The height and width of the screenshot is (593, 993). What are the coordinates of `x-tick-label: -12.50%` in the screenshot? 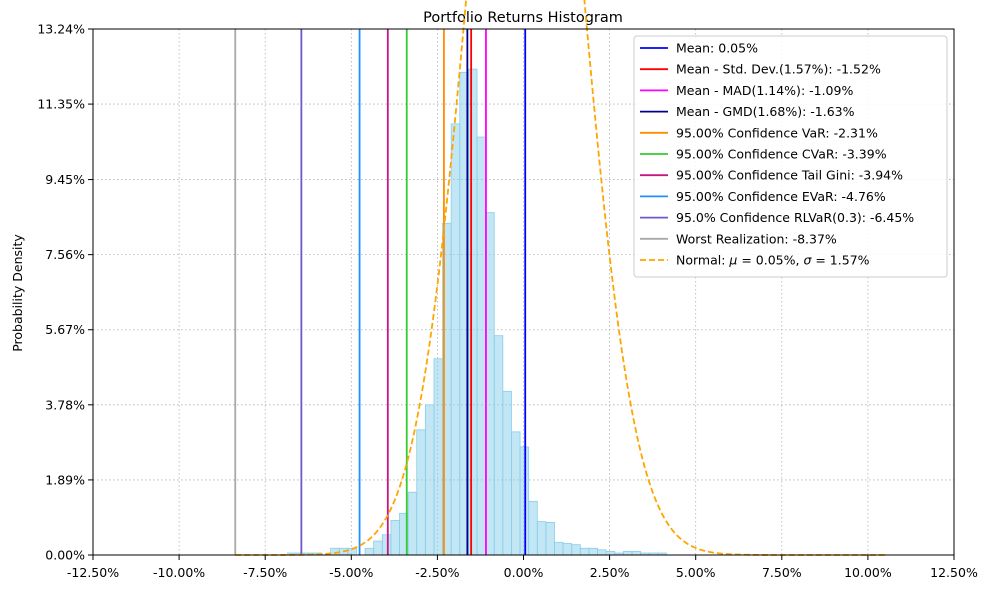 It's located at (93, 572).